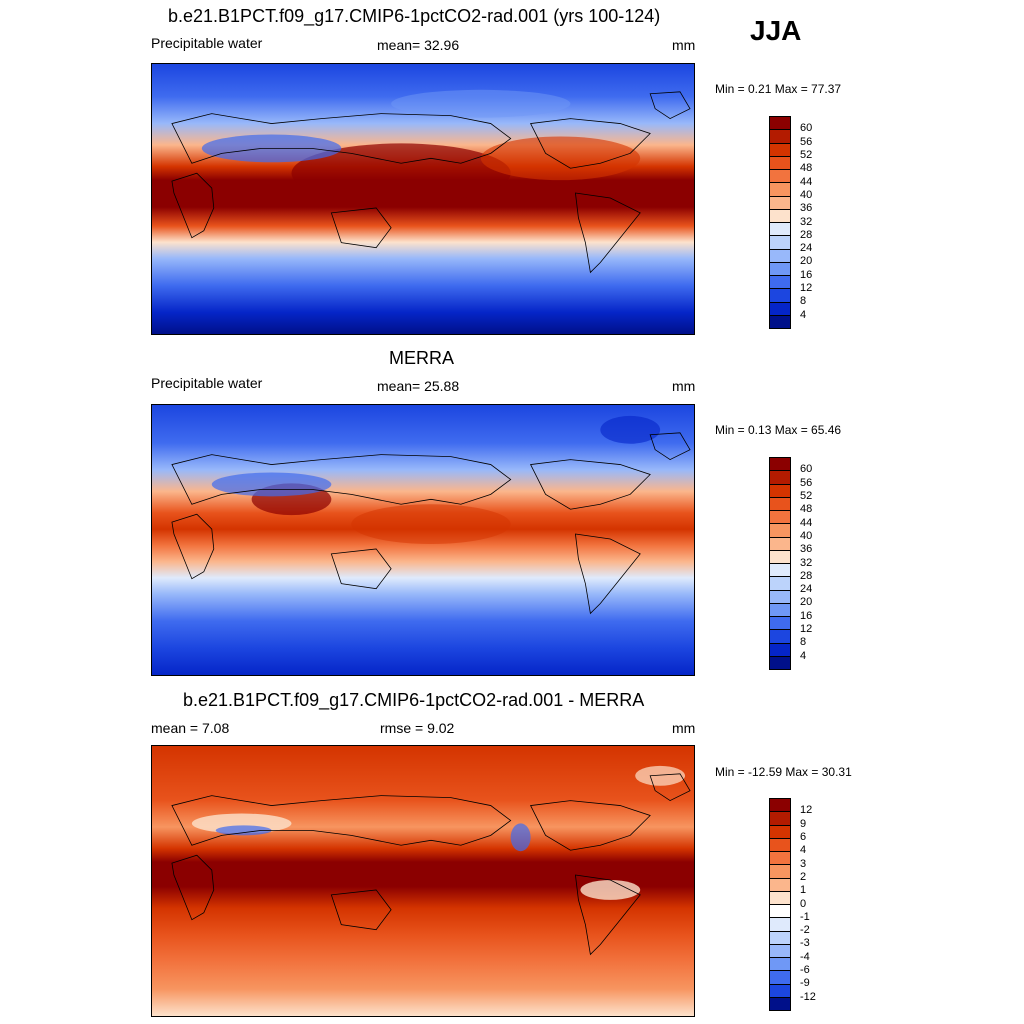 Image resolution: width=1024 pixels, height=1024 pixels. What do you see at coordinates (778, 430) in the screenshot?
I see `min-max-label: Min = 0.13 Max = 65.46` at bounding box center [778, 430].